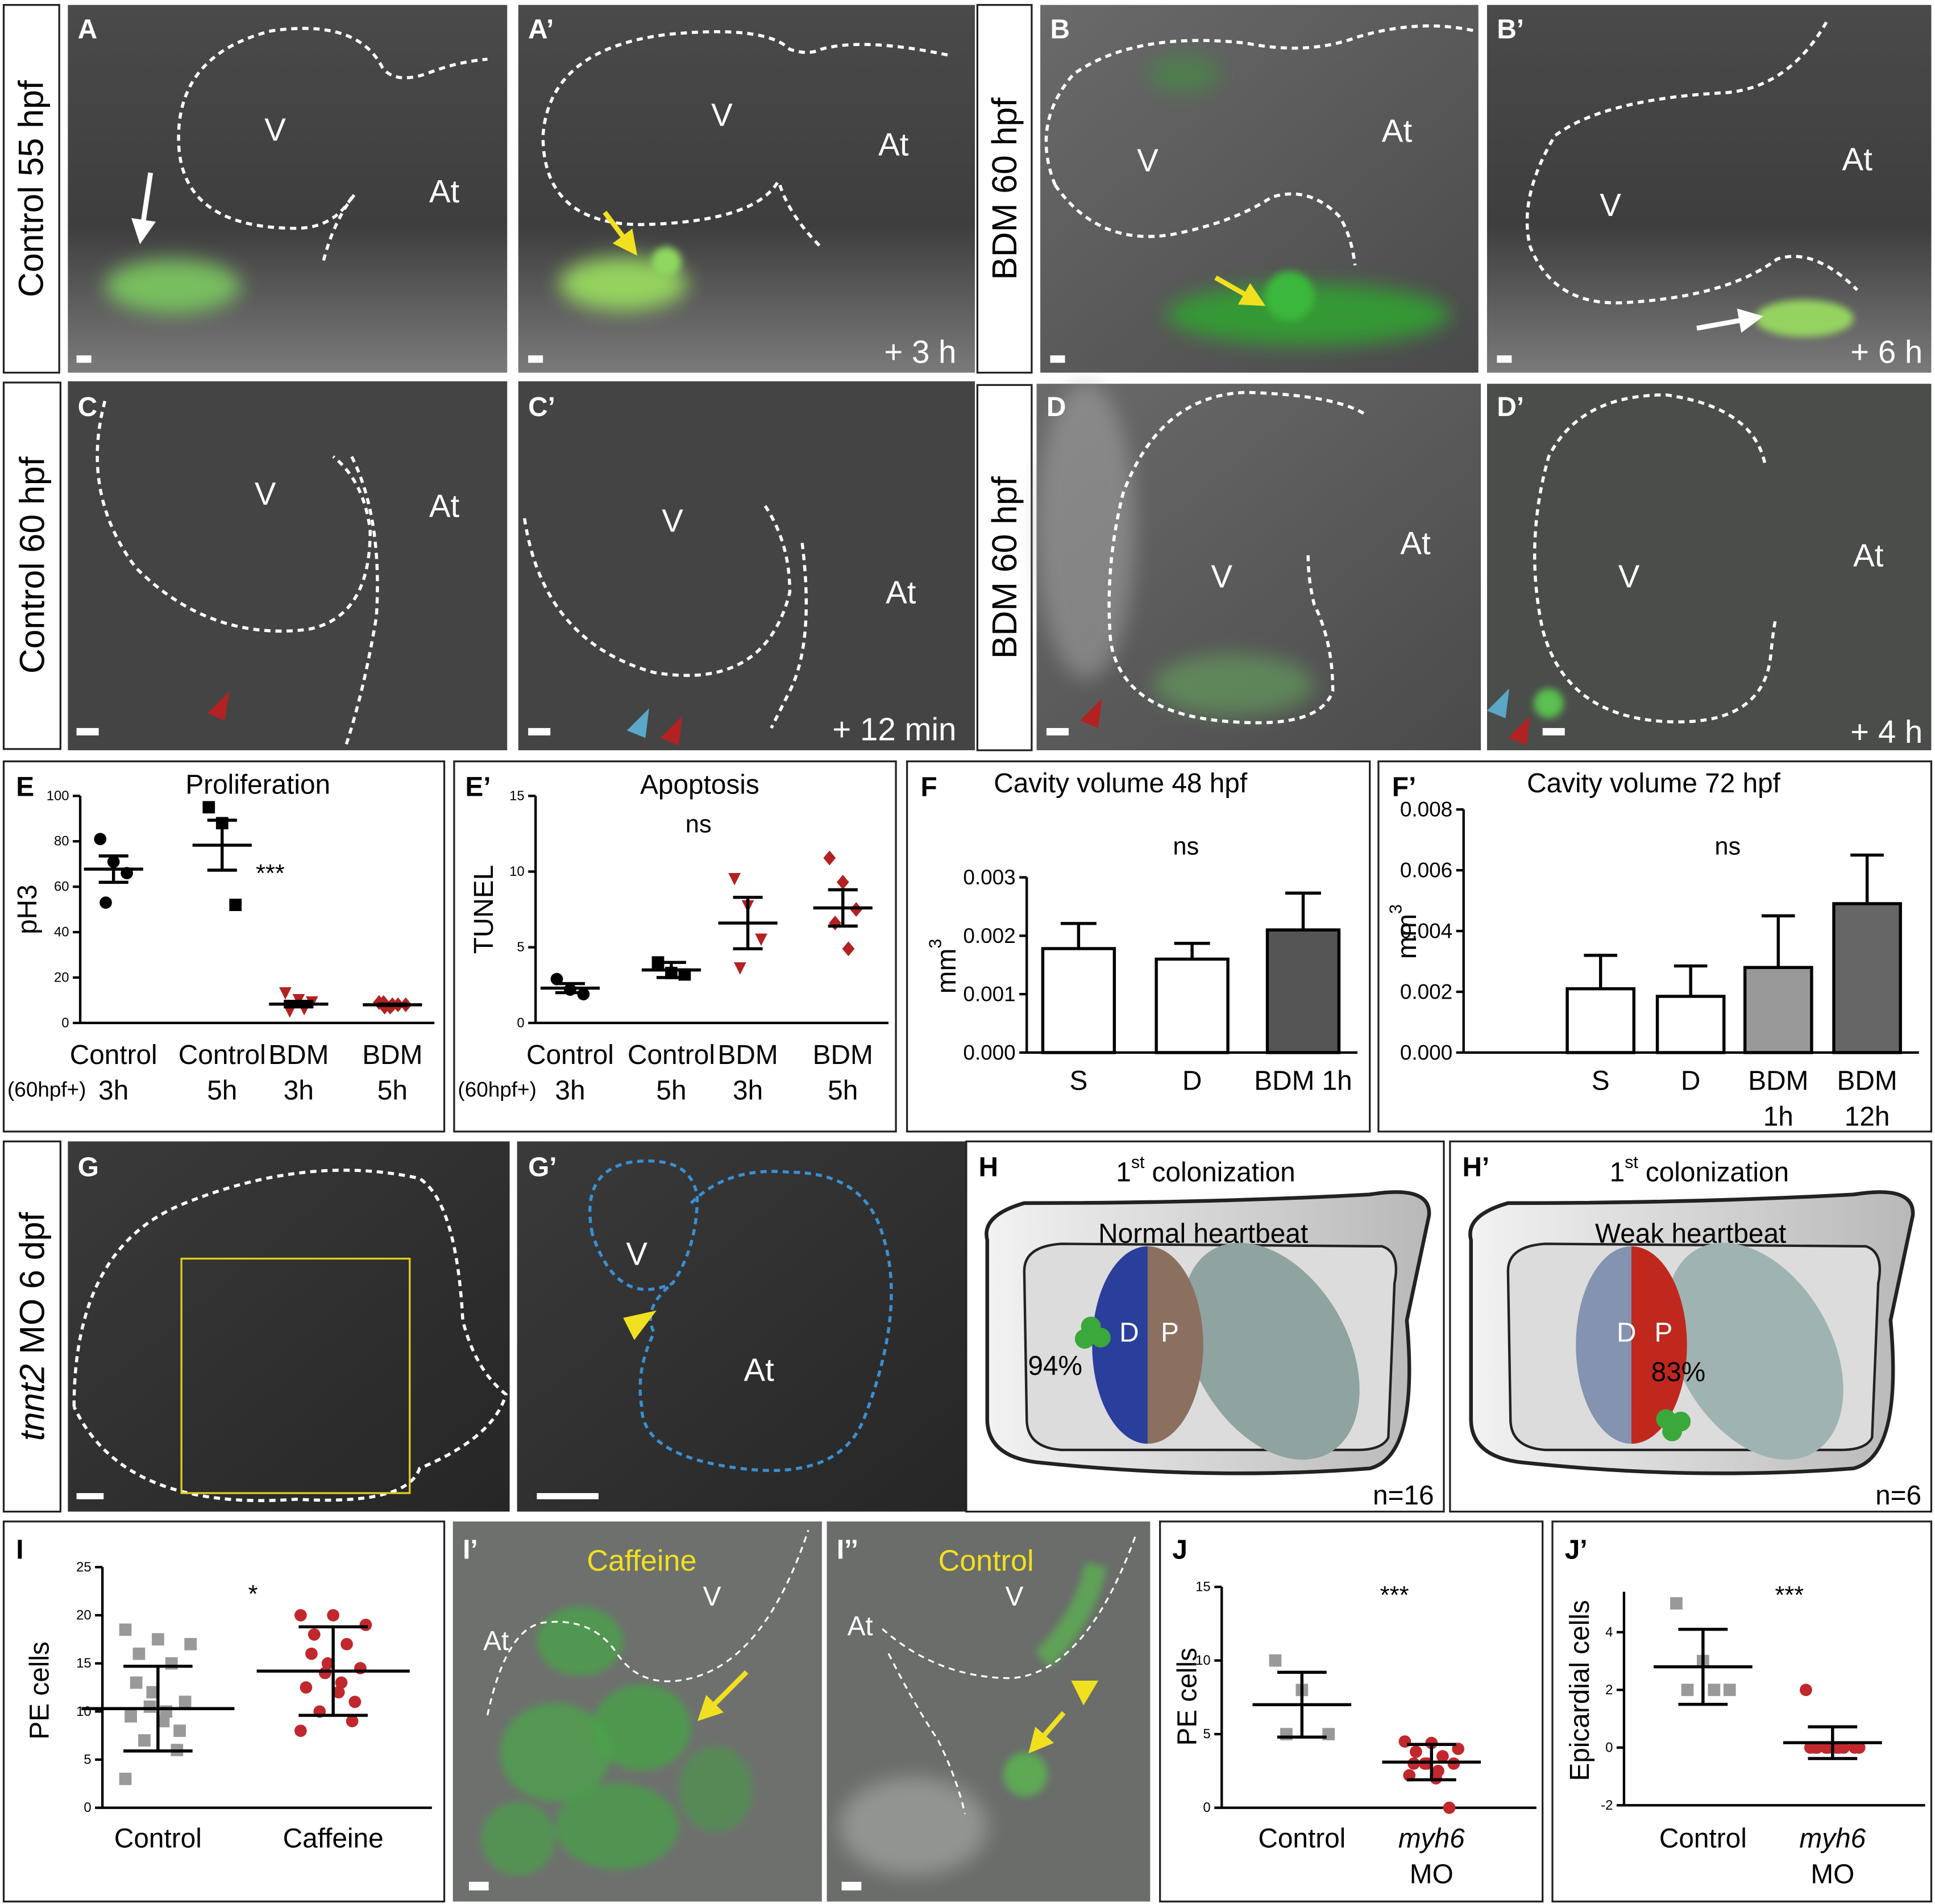  Describe the element at coordinates (1718, 1172) in the screenshot. I see `title-text: colonization` at that location.